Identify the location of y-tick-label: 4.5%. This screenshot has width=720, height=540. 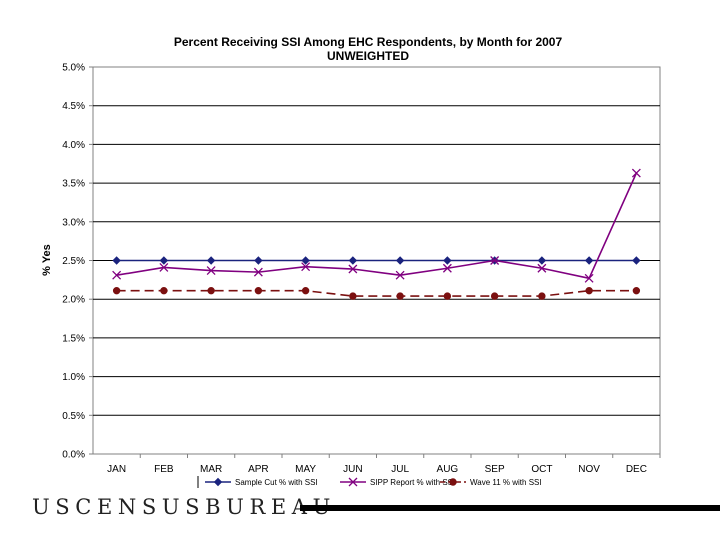
(73, 106).